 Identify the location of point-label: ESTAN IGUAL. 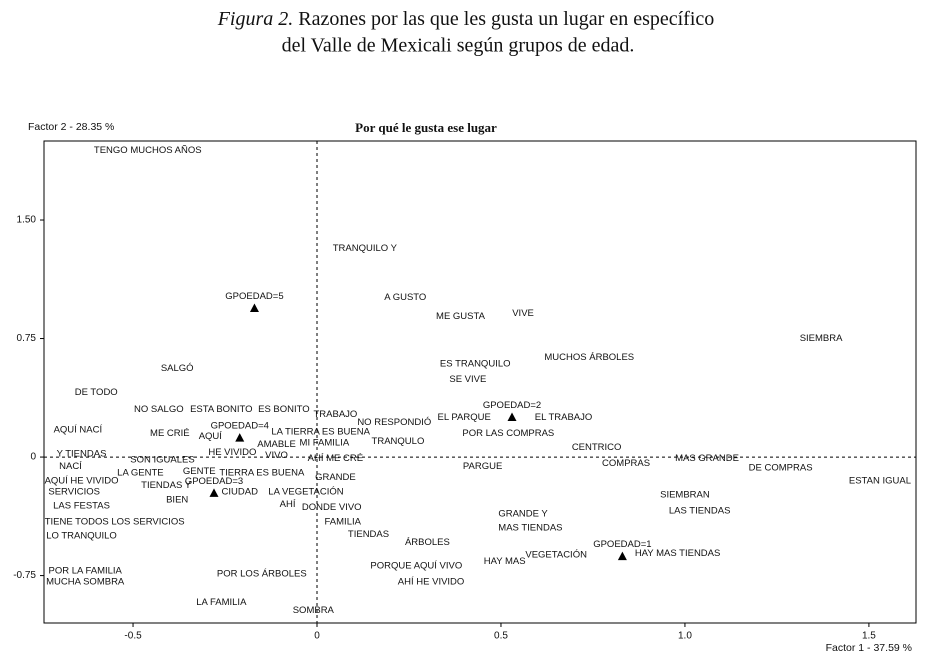
(880, 480).